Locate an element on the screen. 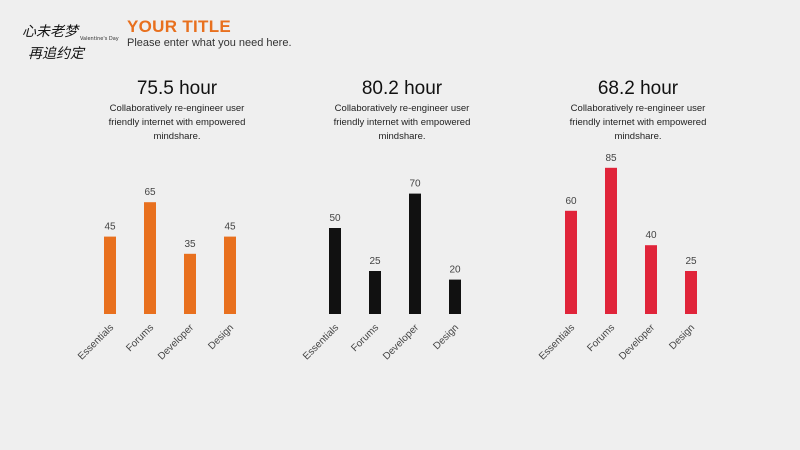 This screenshot has height=450, width=800. bar-chart-1: 45 Essentials 65 Forums 35 Developer 45 Design is located at coordinates (156, 274).